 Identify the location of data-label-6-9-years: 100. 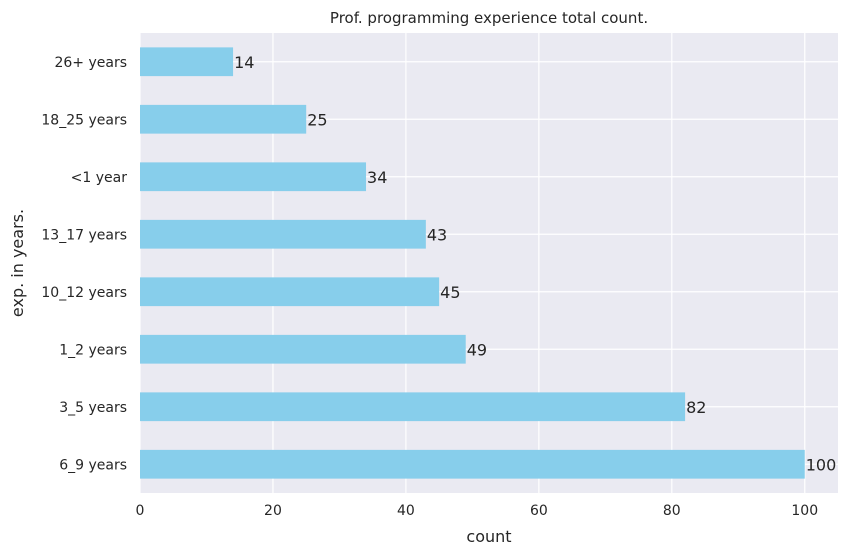
(821, 464).